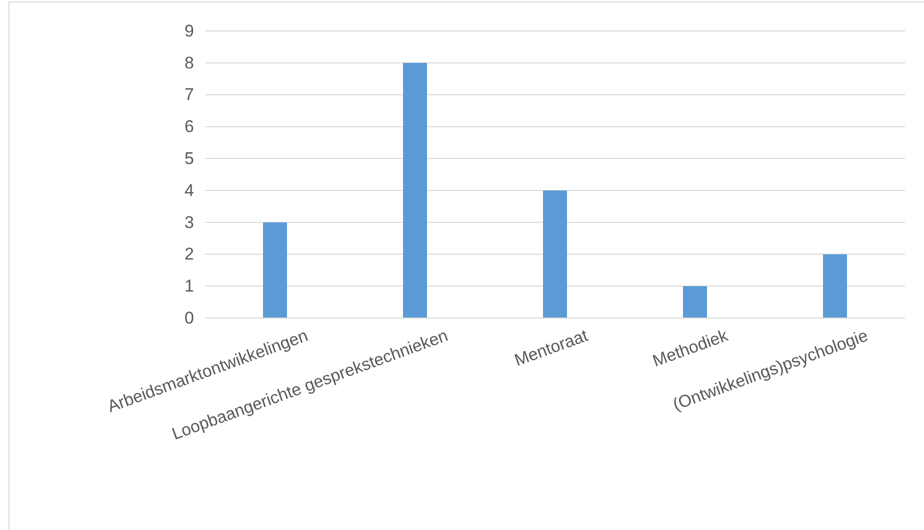  Describe the element at coordinates (189, 286) in the screenshot. I see `y-tick-label: 1` at that location.